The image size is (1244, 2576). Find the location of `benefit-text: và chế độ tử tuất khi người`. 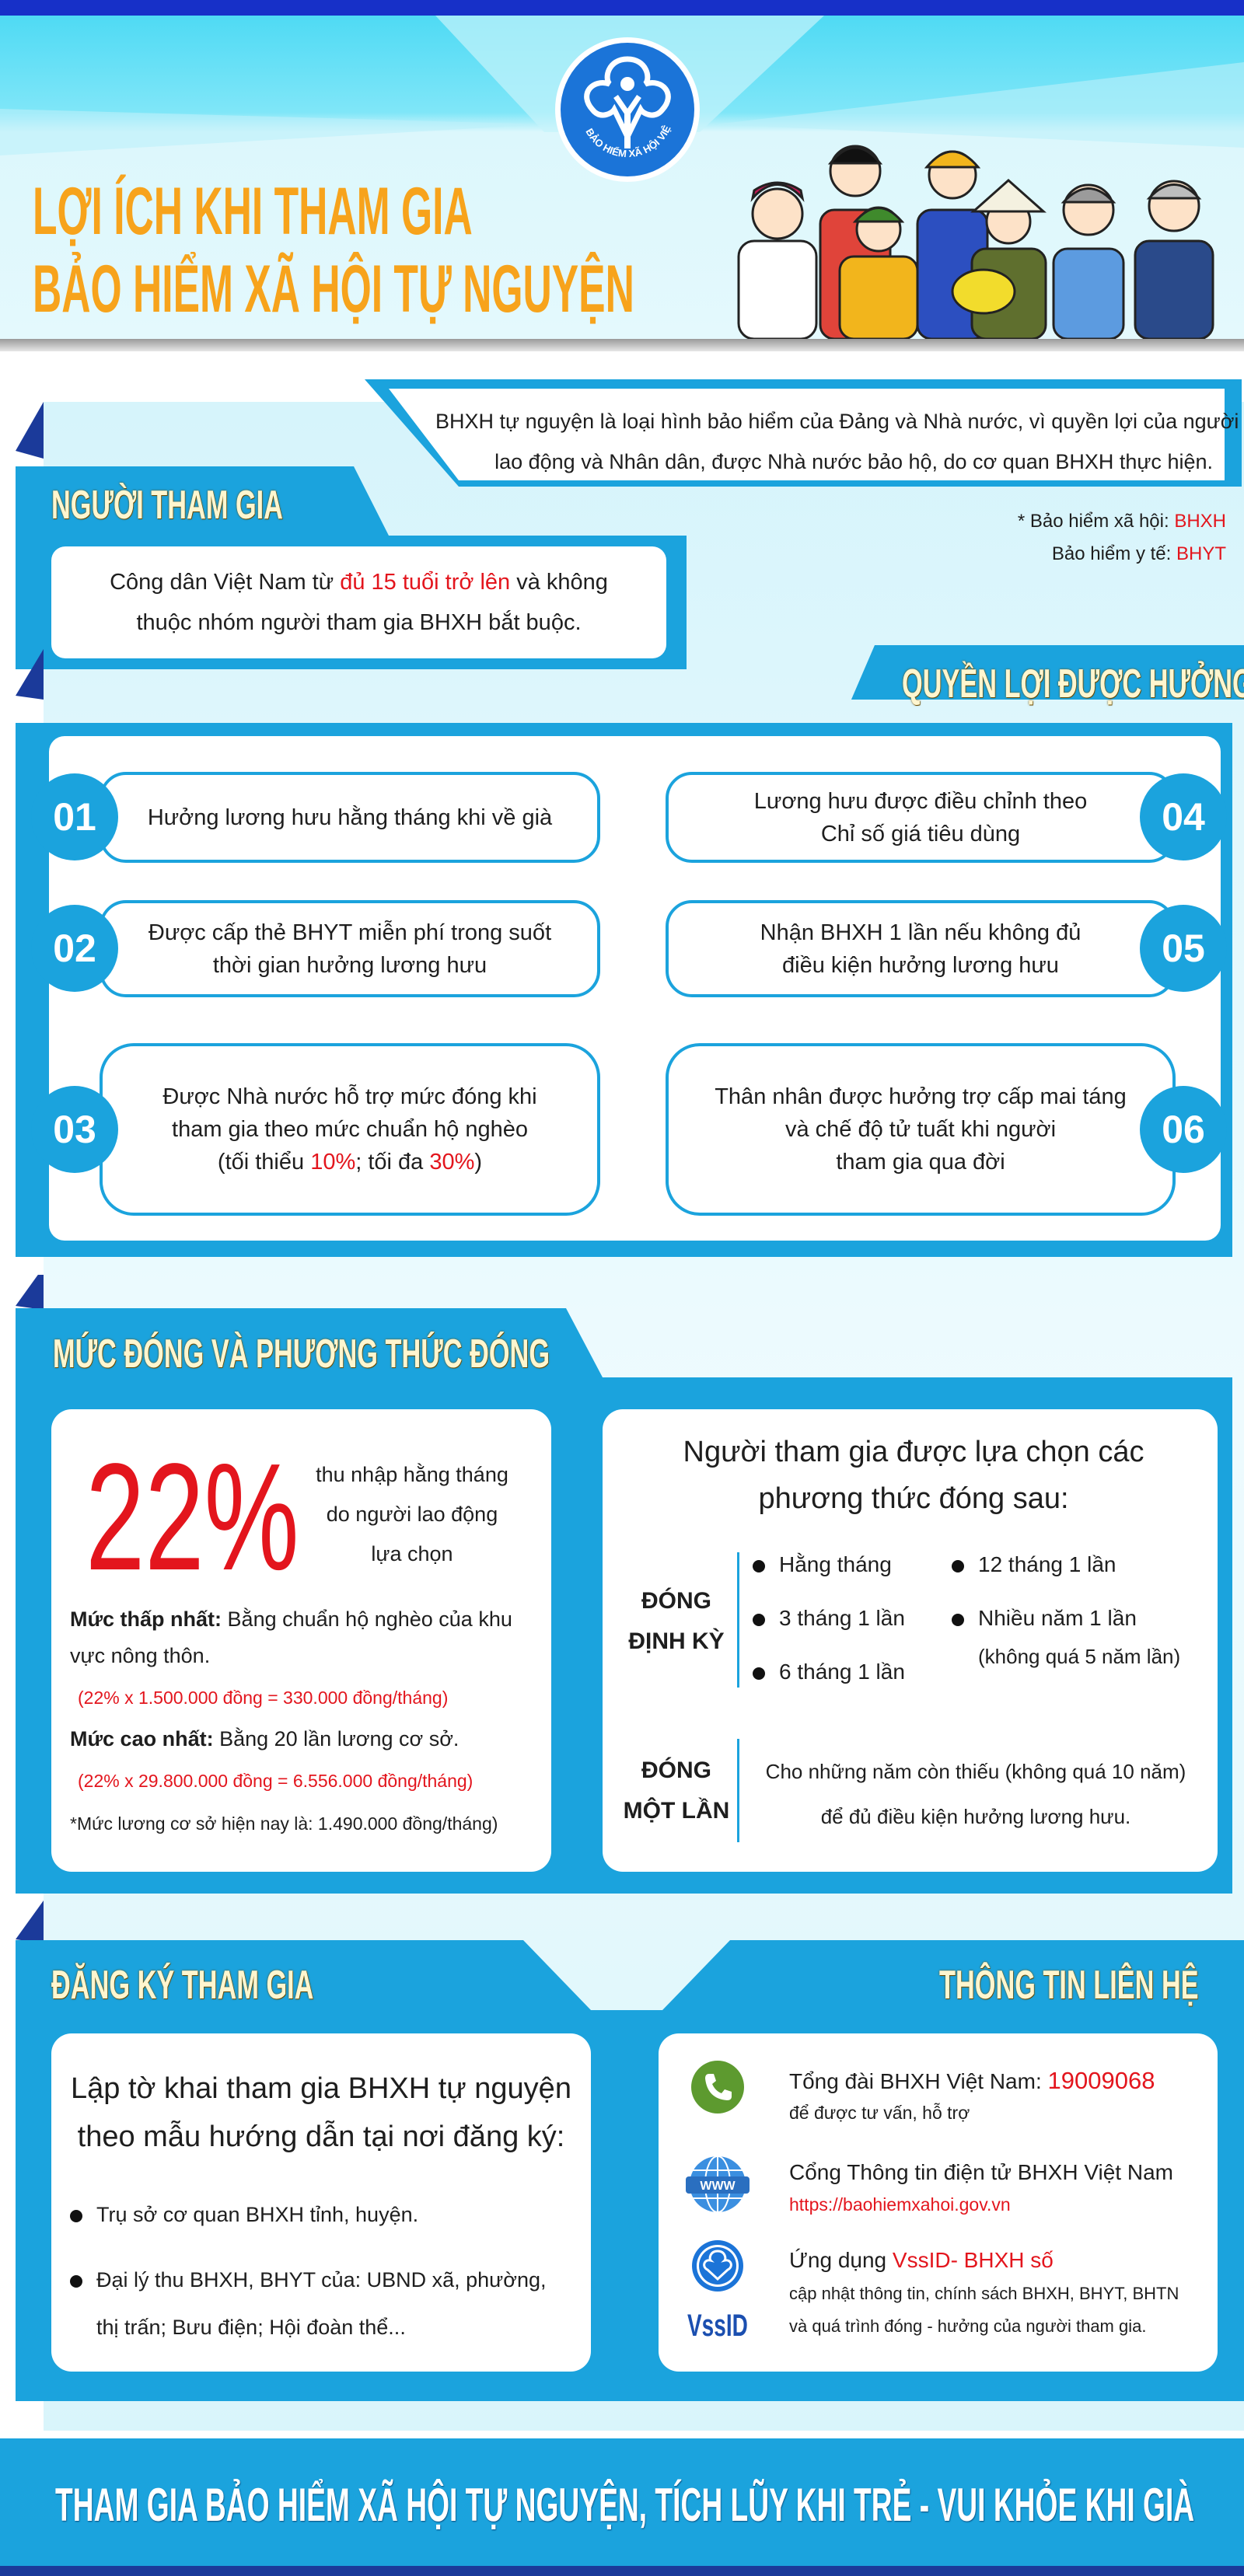

benefit-text: và chế độ tử tuất khi người is located at coordinates (920, 1130).